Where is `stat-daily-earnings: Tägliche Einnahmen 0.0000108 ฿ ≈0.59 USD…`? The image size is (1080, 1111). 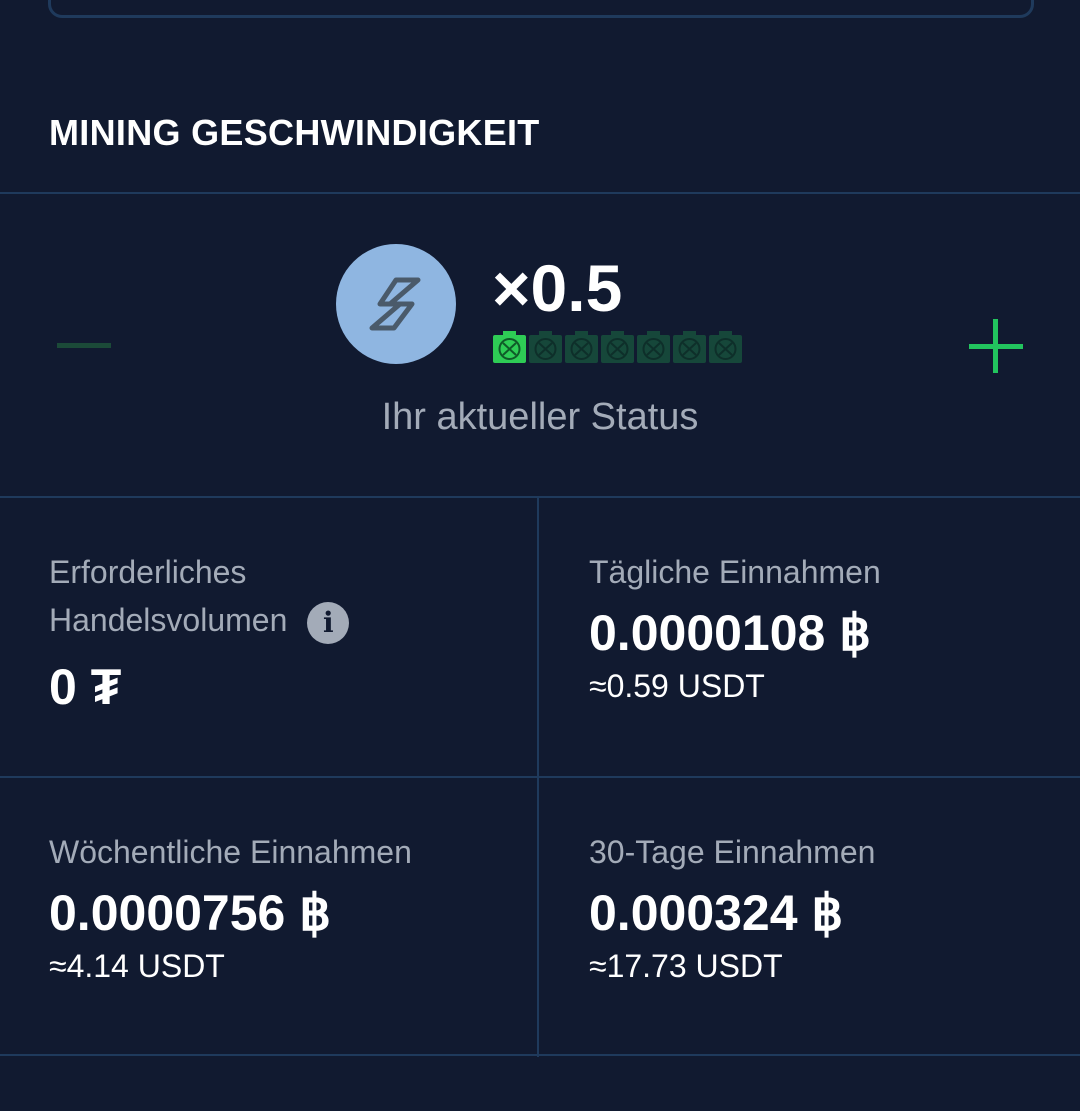
stat-daily-earnings: Tägliche Einnahmen 0.0000108 ฿ ≈0.59 USD… is located at coordinates (819, 626).